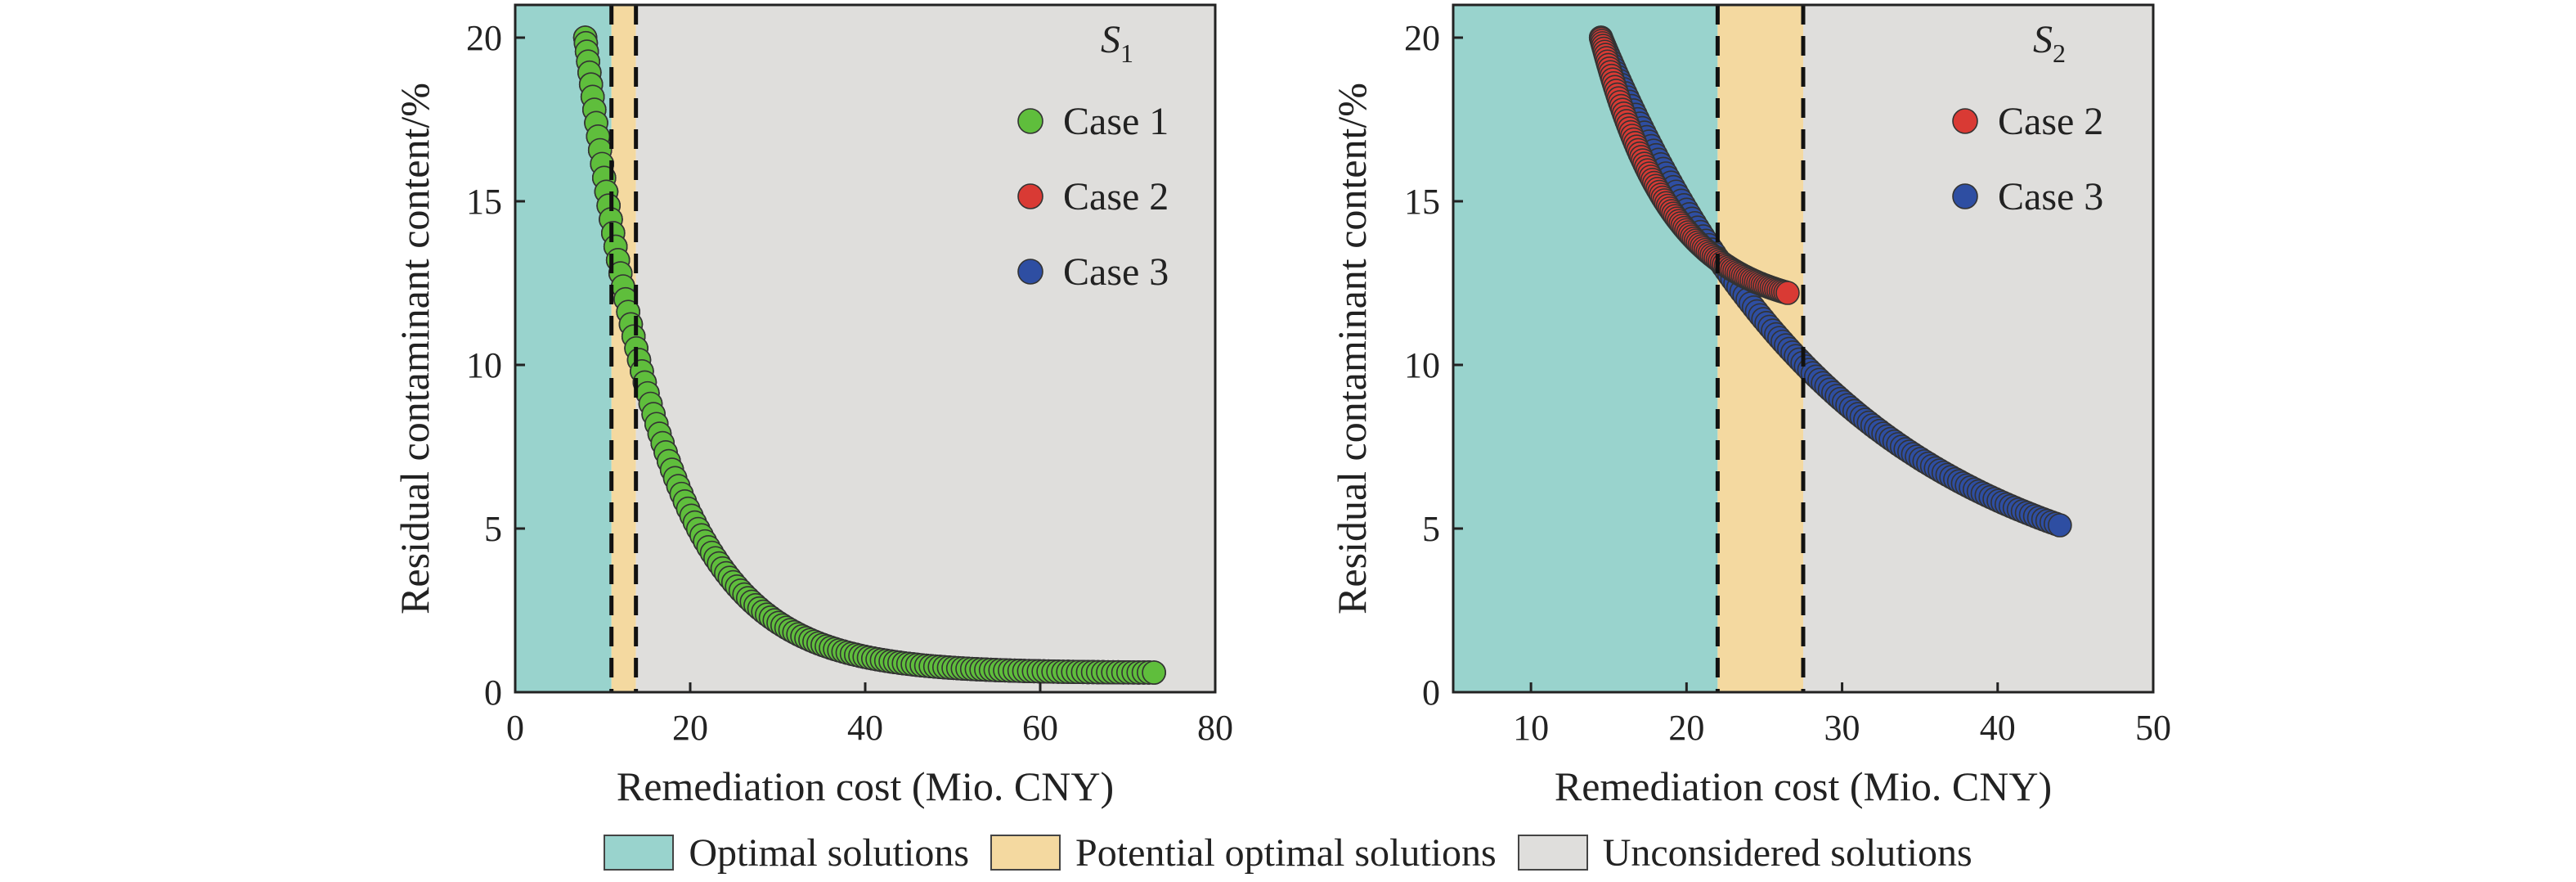  I want to click on x-tick-label: 0, so click(515, 728).